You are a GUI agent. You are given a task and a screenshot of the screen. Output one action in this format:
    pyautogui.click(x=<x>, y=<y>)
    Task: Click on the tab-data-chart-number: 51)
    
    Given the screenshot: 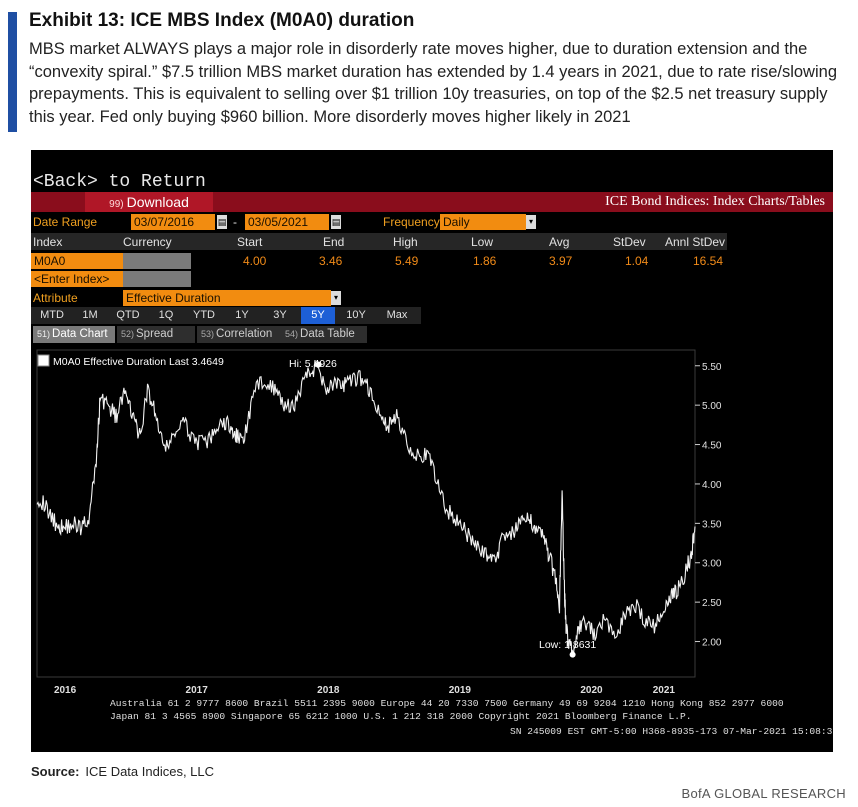 What is the action you would take?
    pyautogui.click(x=44, y=334)
    